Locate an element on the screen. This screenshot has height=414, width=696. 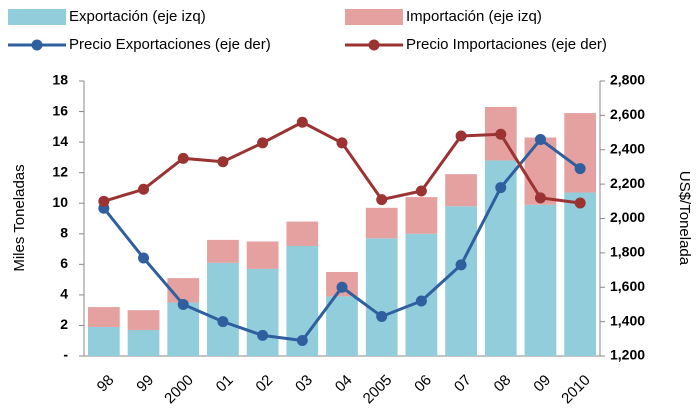
x-tick-label: 09 is located at coordinates (542, 384).